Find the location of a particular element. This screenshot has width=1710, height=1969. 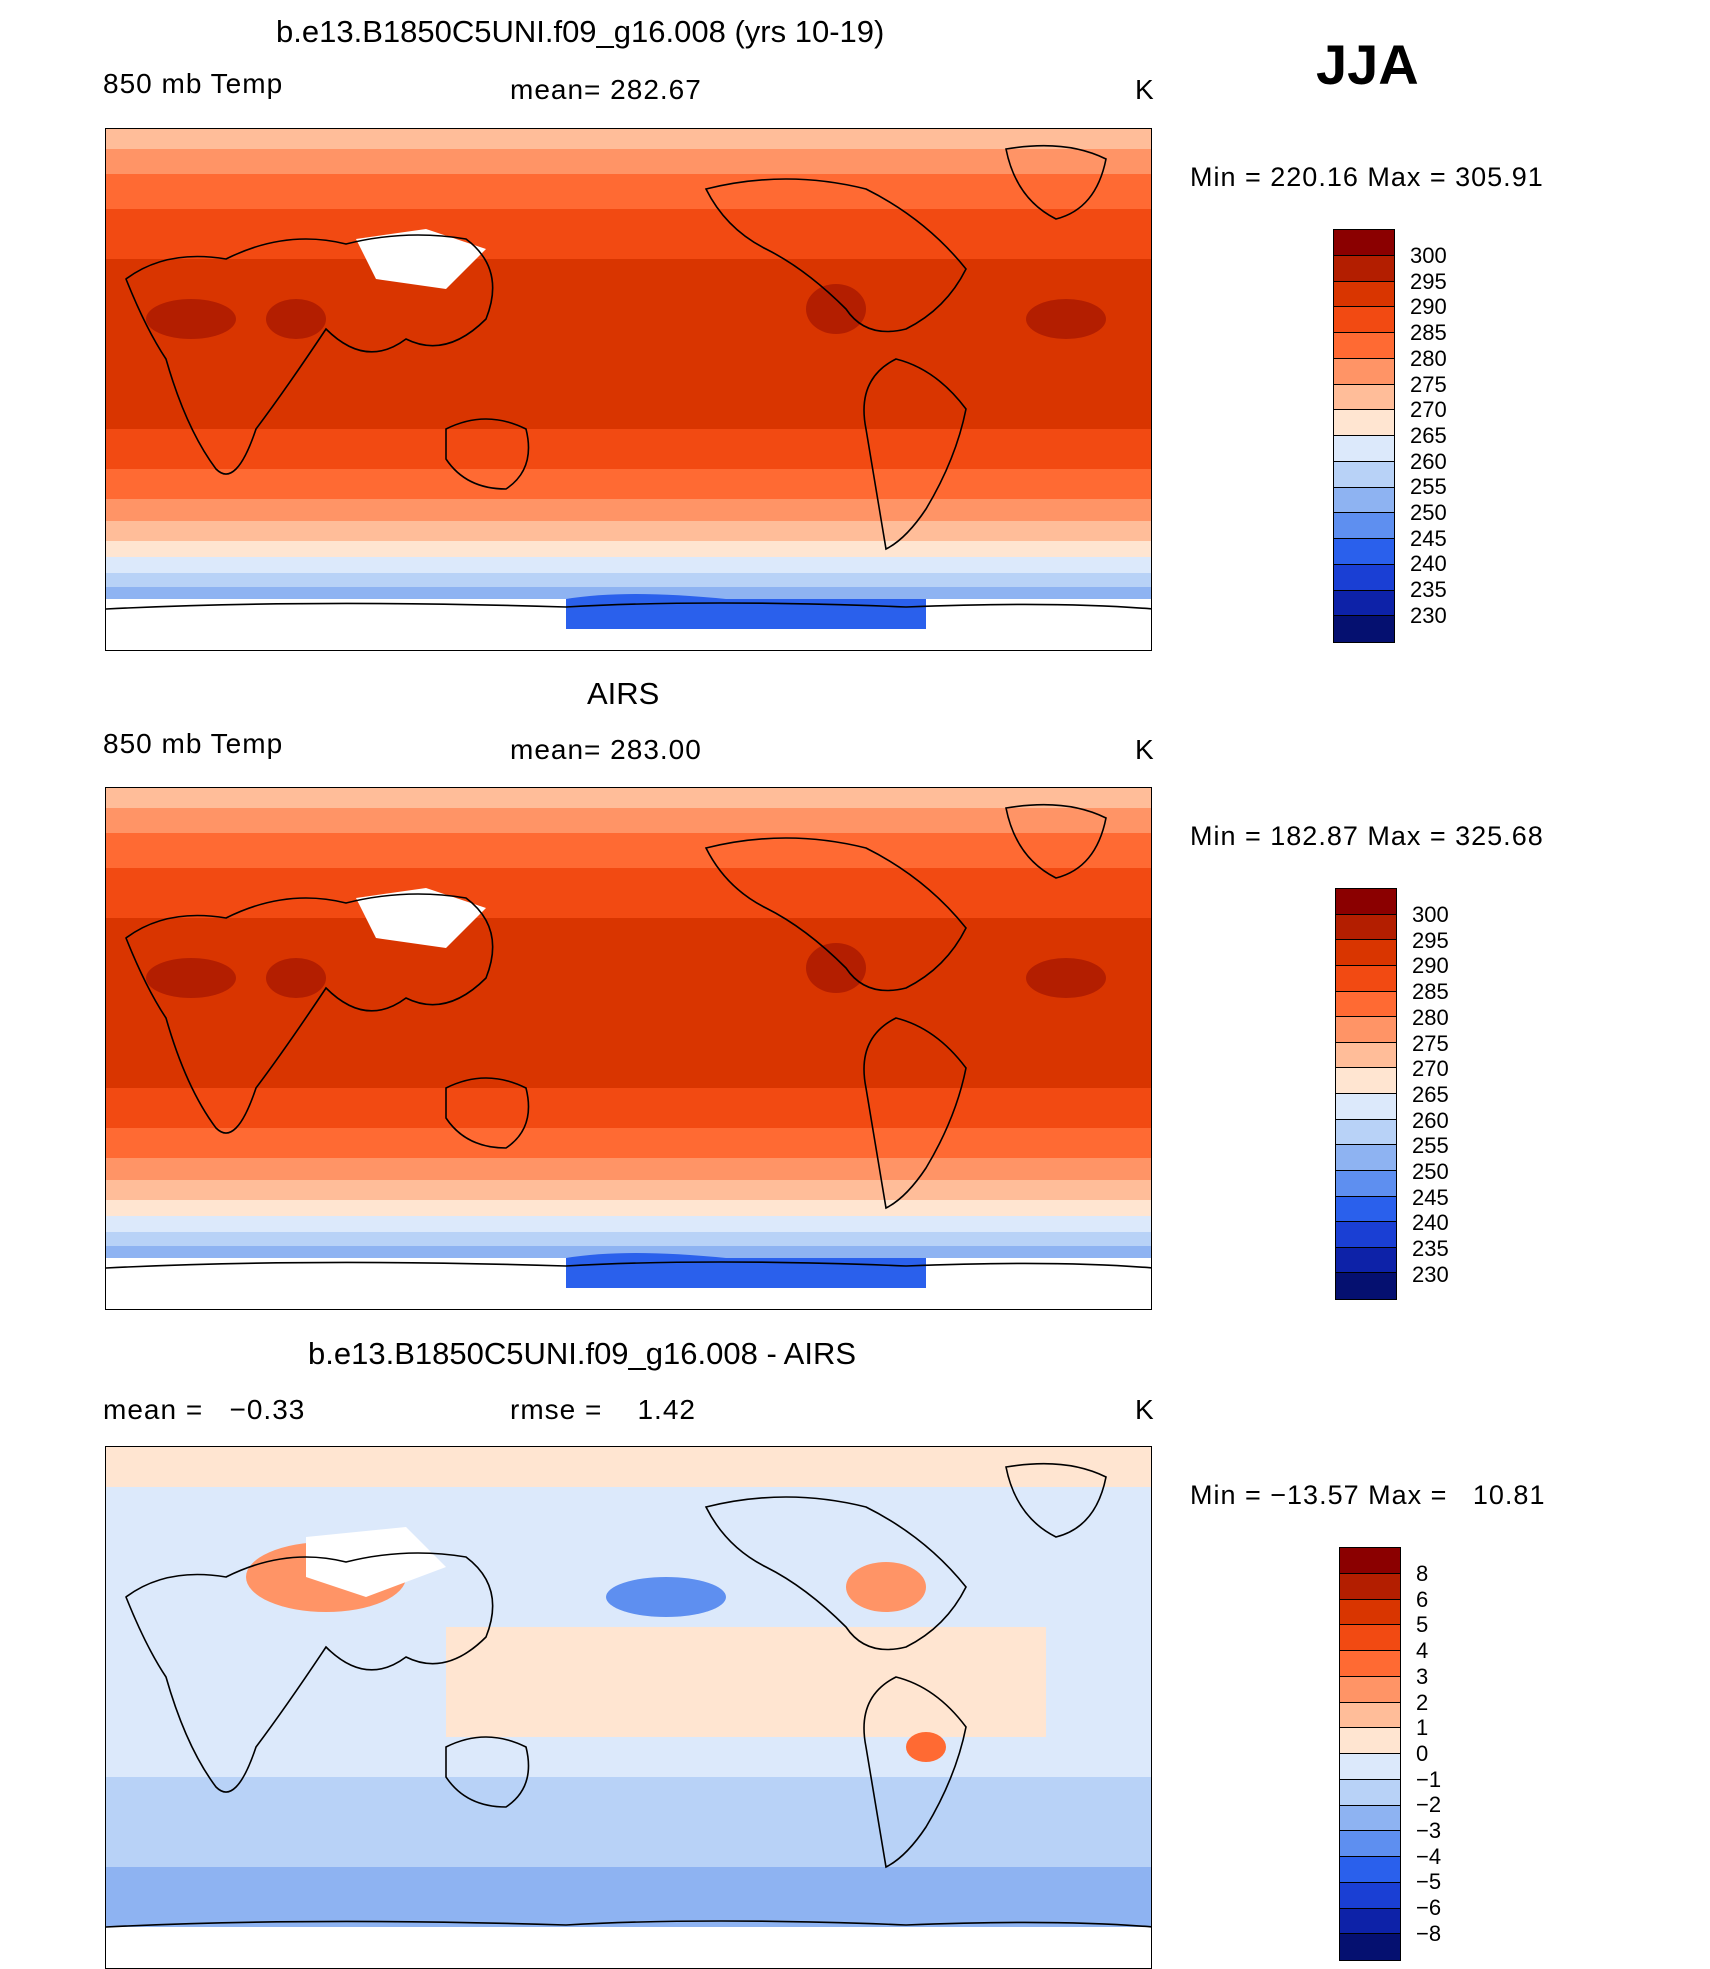

panel-2-units: K is located at coordinates (1145, 749).